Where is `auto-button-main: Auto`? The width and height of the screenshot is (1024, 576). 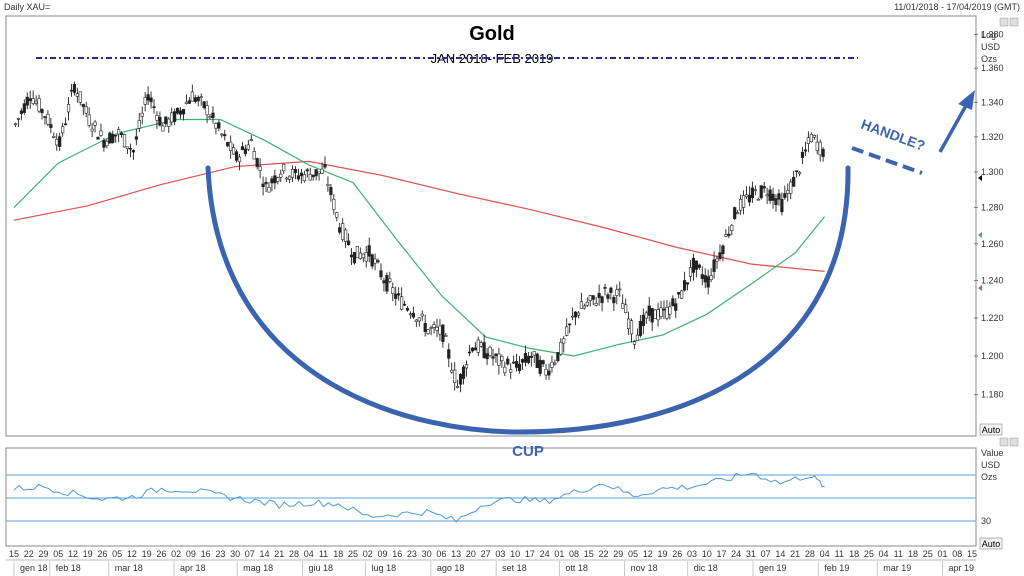
auto-button-main: Auto is located at coordinates (991, 429).